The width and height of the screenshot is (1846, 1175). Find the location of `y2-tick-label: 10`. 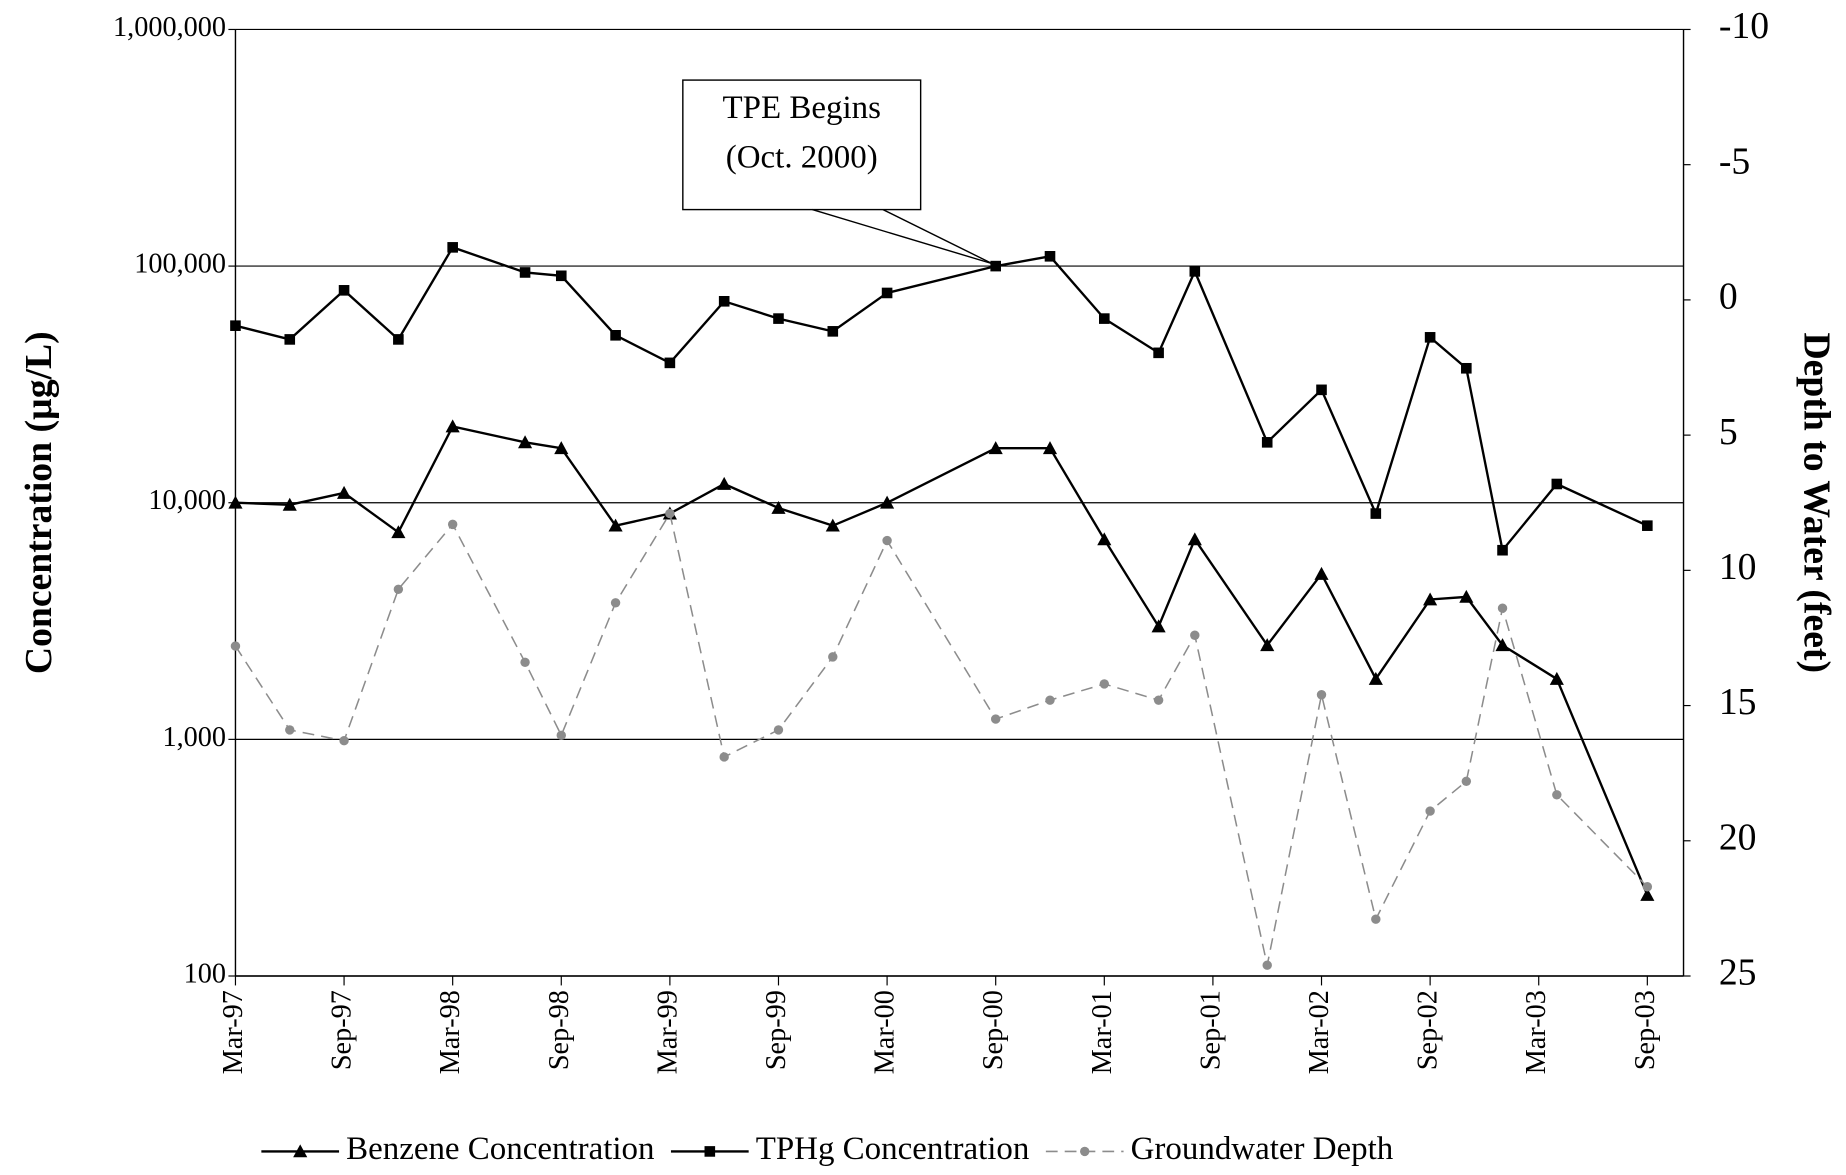

y2-tick-label: 10 is located at coordinates (1738, 567).